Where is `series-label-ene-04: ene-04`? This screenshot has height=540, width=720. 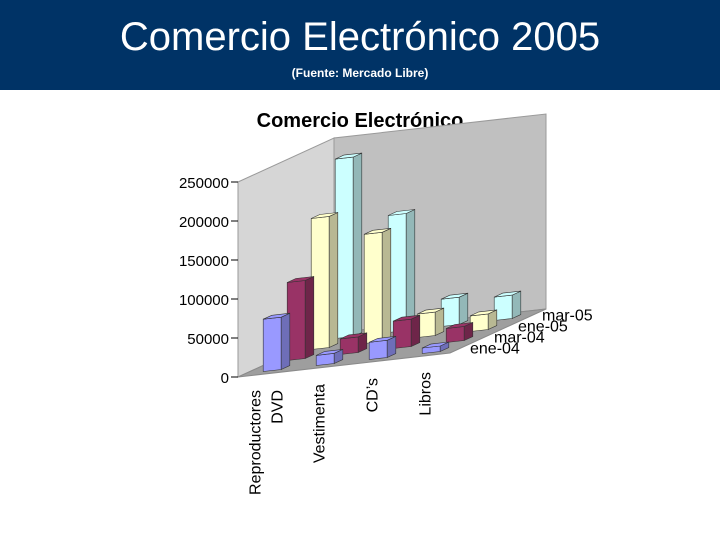 series-label-ene-04: ene-04 is located at coordinates (495, 349).